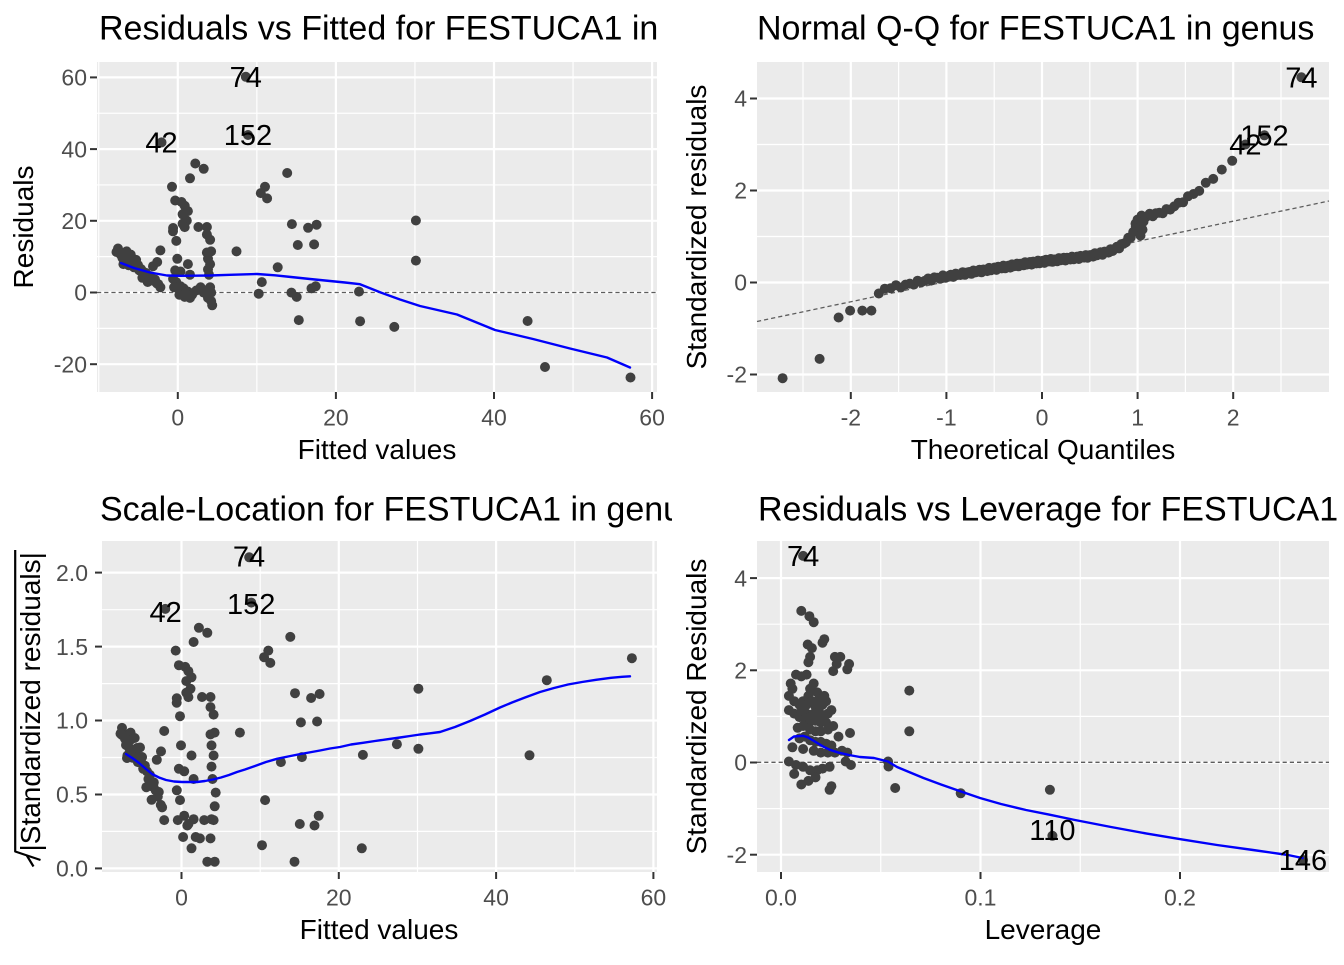 The width and height of the screenshot is (1344, 965). Describe the element at coordinates (72, 647) in the screenshot. I see `svg-text: 1.5` at that location.